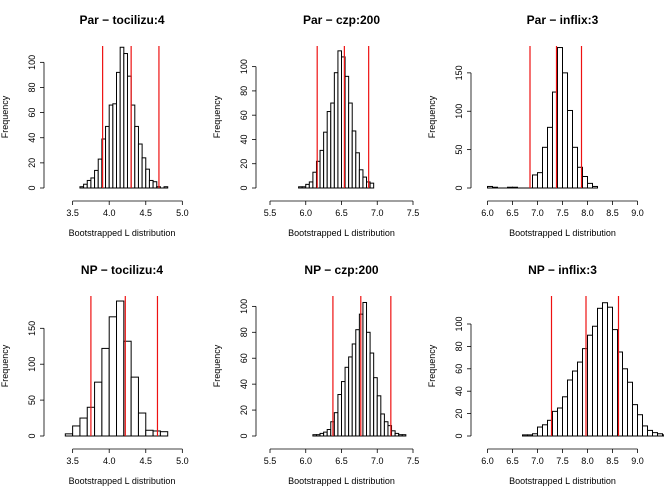  Describe the element at coordinates (459, 150) in the screenshot. I see `y-tick-label: 50` at that location.